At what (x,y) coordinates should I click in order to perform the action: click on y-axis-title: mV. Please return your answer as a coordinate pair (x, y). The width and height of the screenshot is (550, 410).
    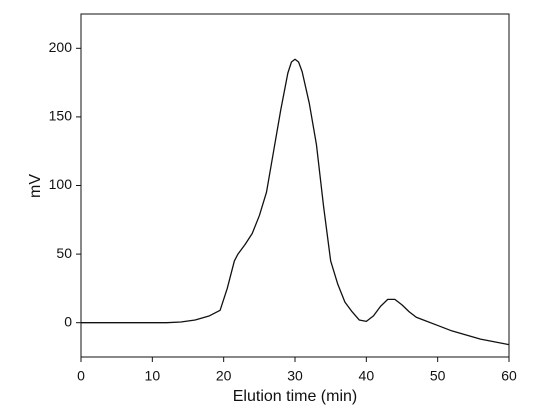
    Looking at the image, I should click on (35, 186).